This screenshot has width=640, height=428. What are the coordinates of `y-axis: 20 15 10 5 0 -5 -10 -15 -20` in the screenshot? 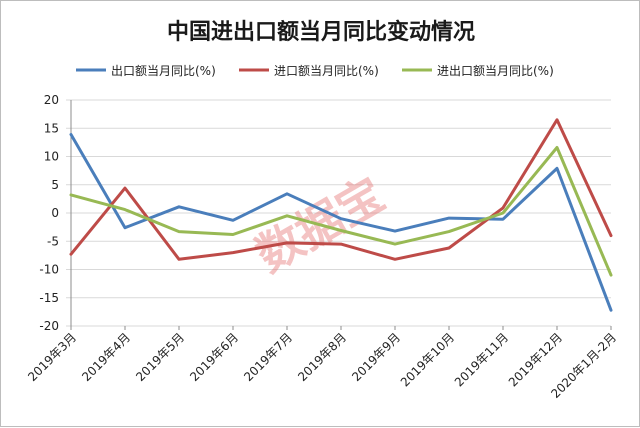 It's located at (55, 213).